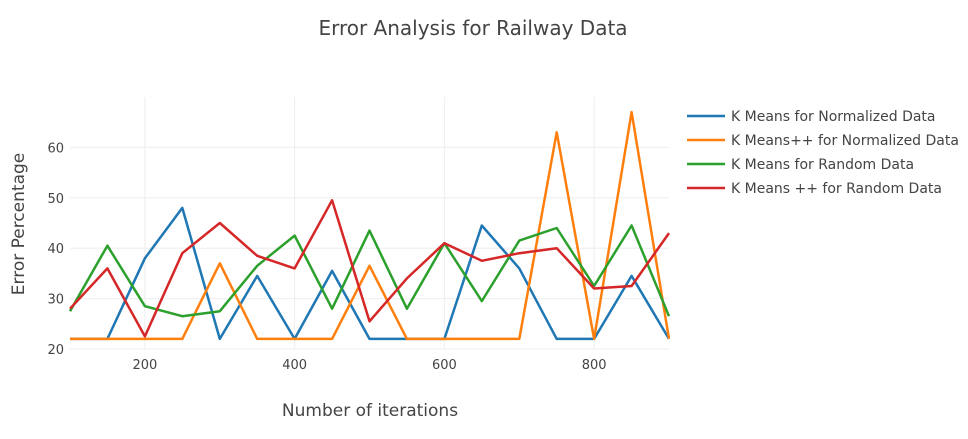 Image resolution: width=968 pixels, height=439 pixels. Describe the element at coordinates (294, 365) in the screenshot. I see `x-tick-label: 400` at that location.